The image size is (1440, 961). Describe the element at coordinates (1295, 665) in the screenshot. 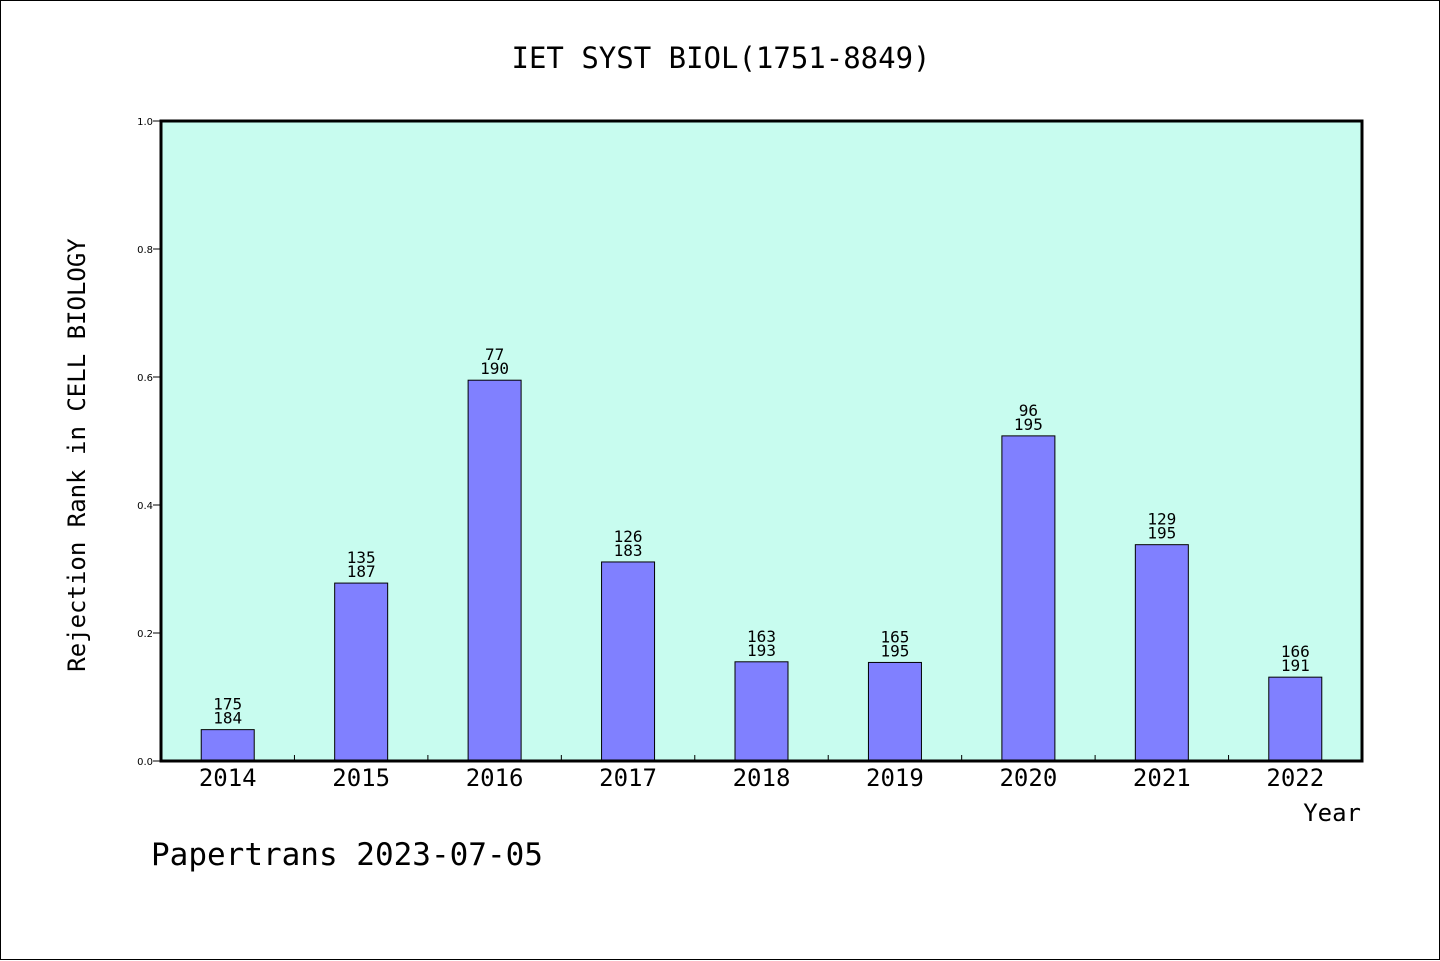

I see `total-label-2022: 191` at that location.